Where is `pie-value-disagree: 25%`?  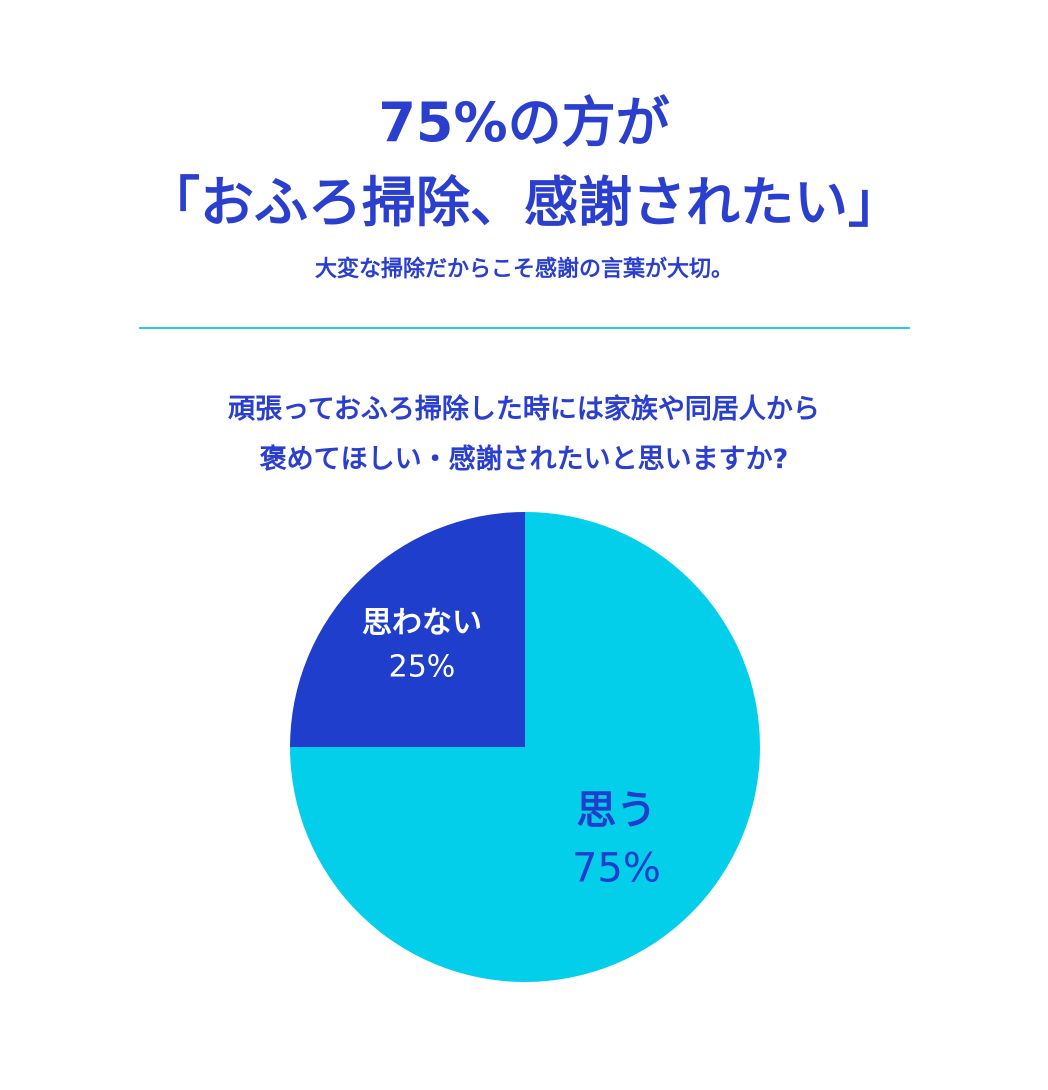
pie-value-disagree: 25% is located at coordinates (422, 666).